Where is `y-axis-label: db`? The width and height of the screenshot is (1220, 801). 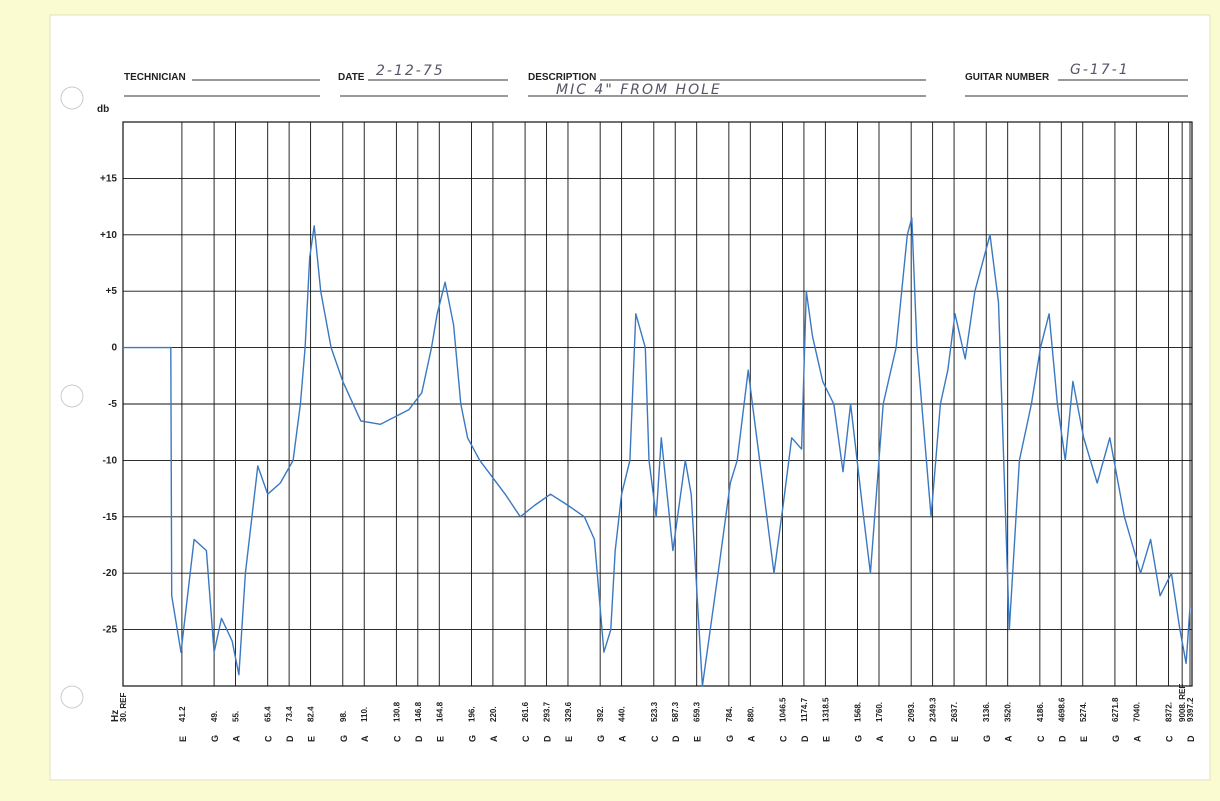
y-axis-label: db is located at coordinates (103, 109).